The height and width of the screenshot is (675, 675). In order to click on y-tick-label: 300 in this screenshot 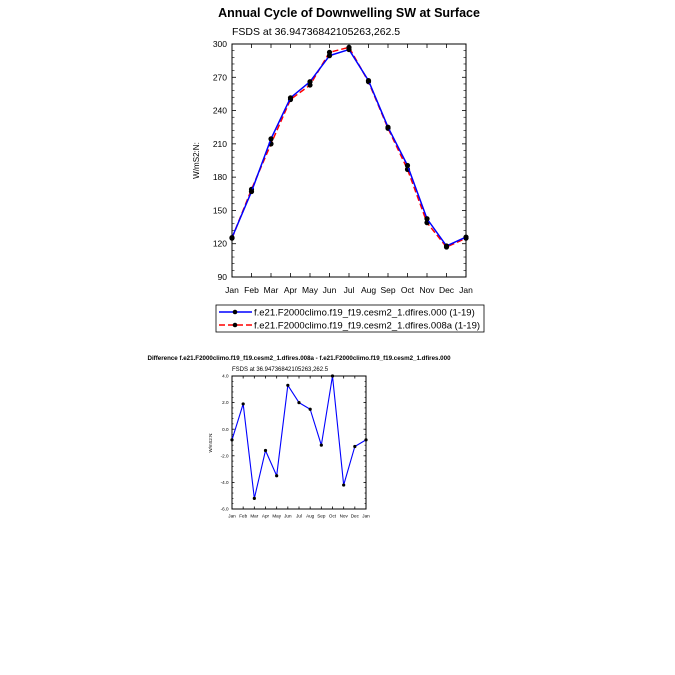, I will do `click(220, 44)`.